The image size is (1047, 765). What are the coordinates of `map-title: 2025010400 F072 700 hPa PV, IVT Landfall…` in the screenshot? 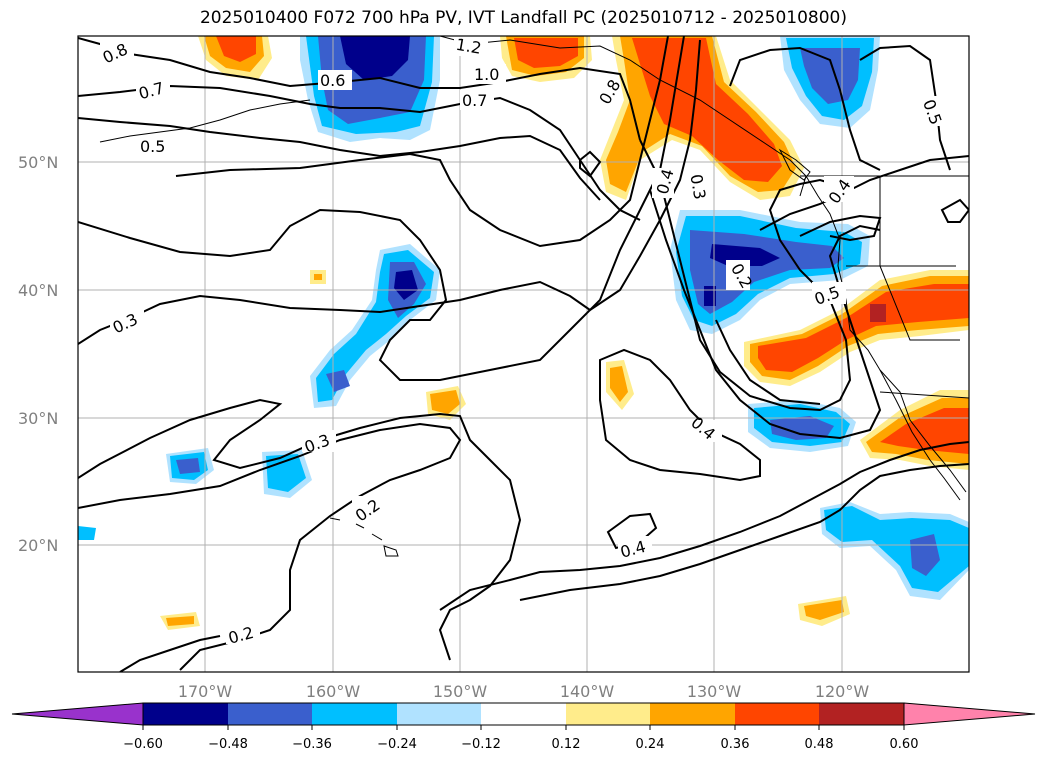 It's located at (523, 18).